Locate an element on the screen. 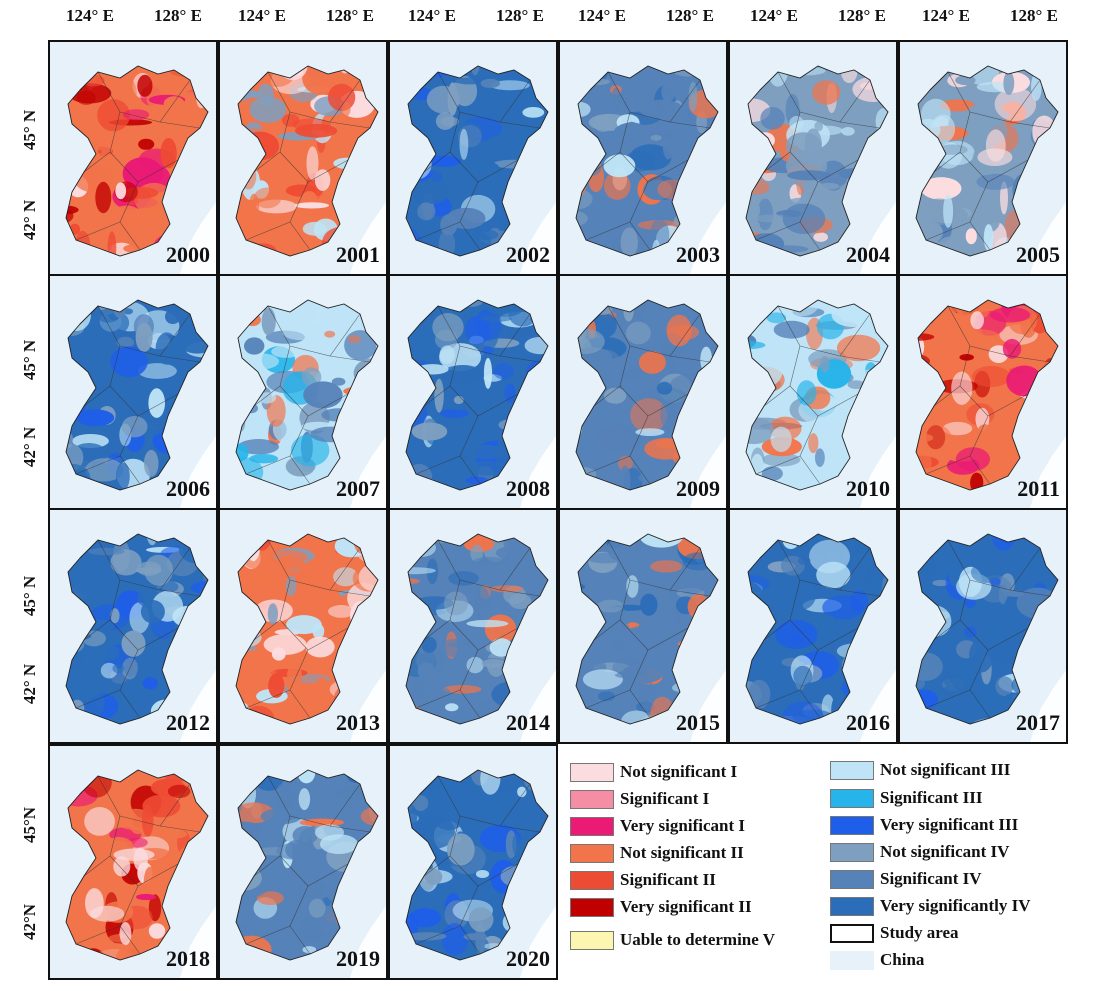 Image resolution: width=1093 pixels, height=991 pixels. map-panel-2012: 2012 is located at coordinates (133, 626).